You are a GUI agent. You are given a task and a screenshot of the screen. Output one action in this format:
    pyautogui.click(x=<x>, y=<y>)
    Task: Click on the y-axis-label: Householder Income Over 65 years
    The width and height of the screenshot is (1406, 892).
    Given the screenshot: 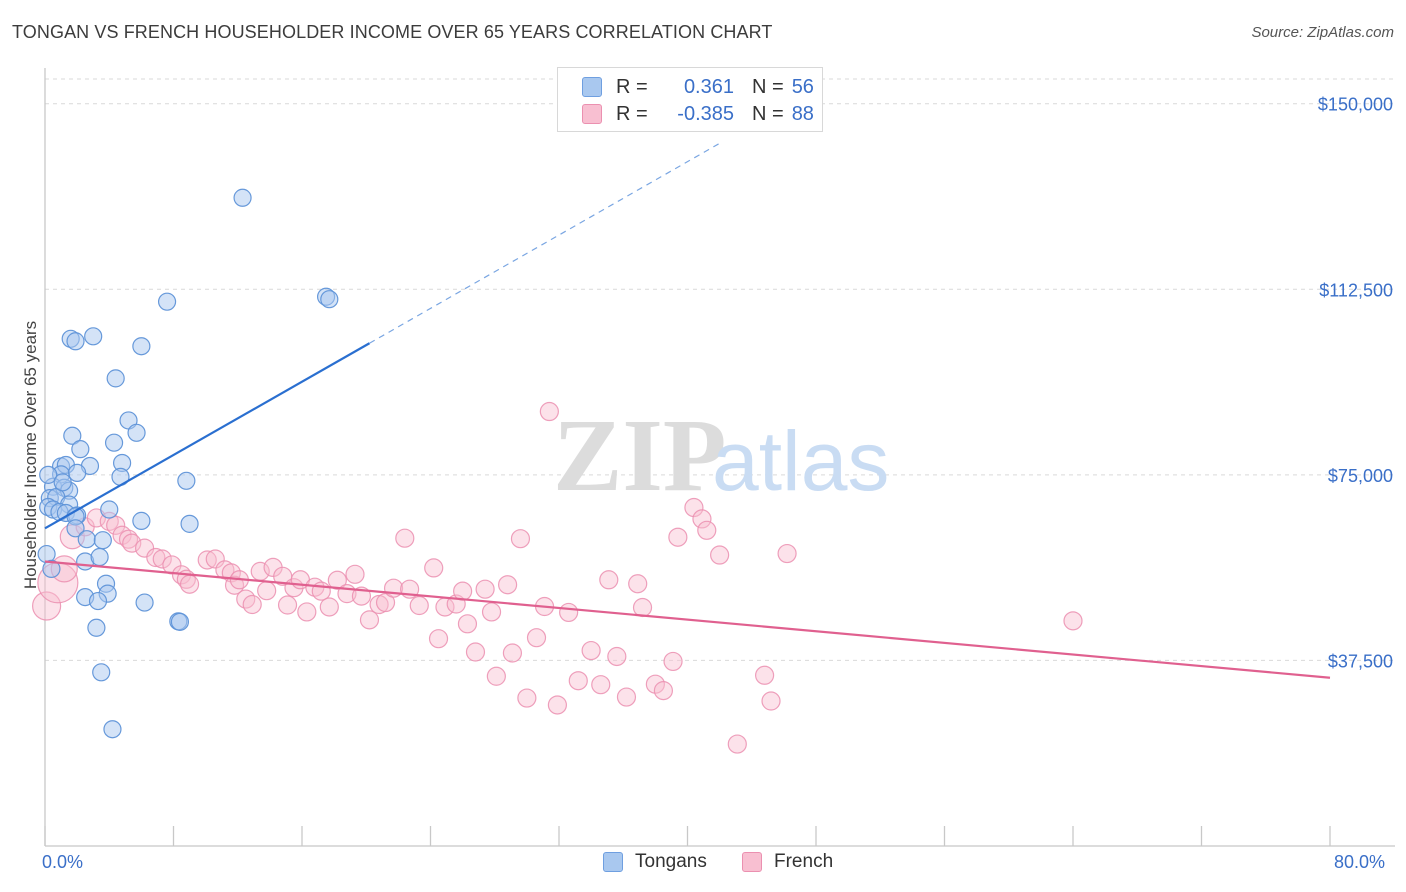 What is the action you would take?
    pyautogui.click(x=30, y=455)
    